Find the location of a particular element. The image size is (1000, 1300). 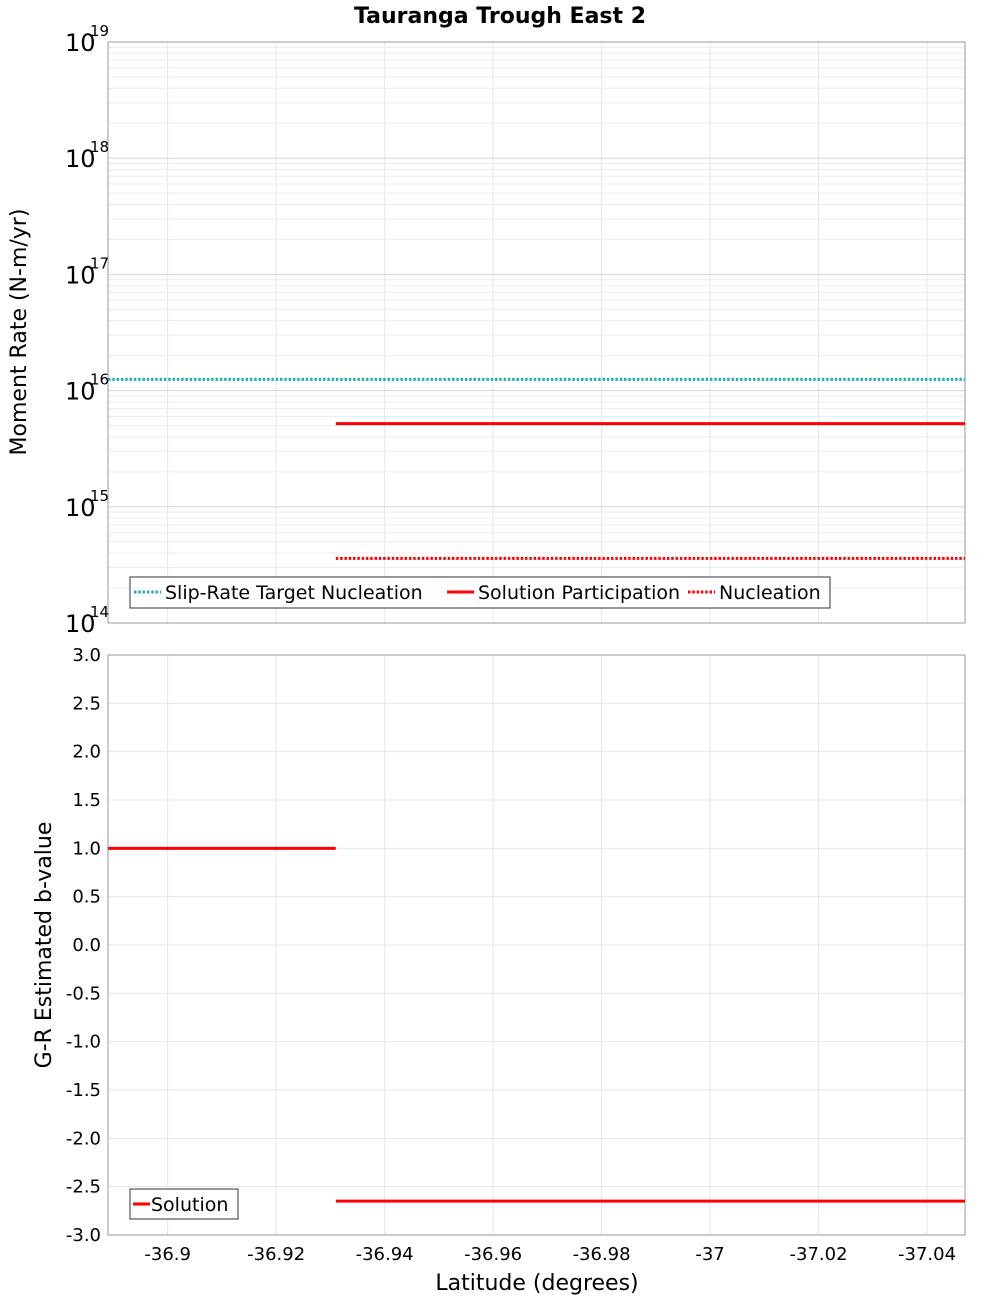

x-tick-label: -36.92 is located at coordinates (276, 1254).